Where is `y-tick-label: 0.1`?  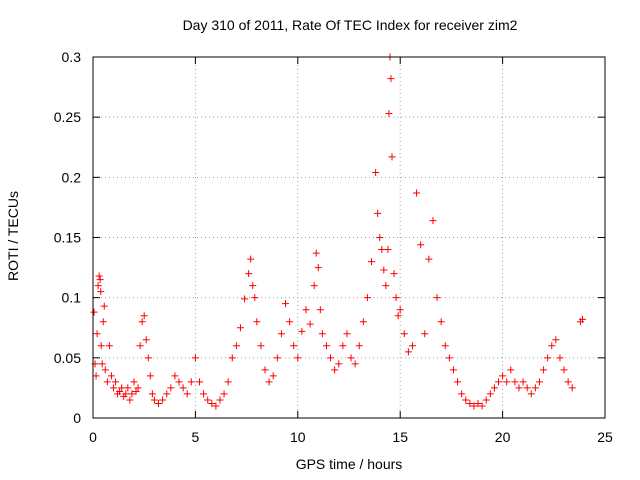
y-tick-label: 0.1 is located at coordinates (72, 298).